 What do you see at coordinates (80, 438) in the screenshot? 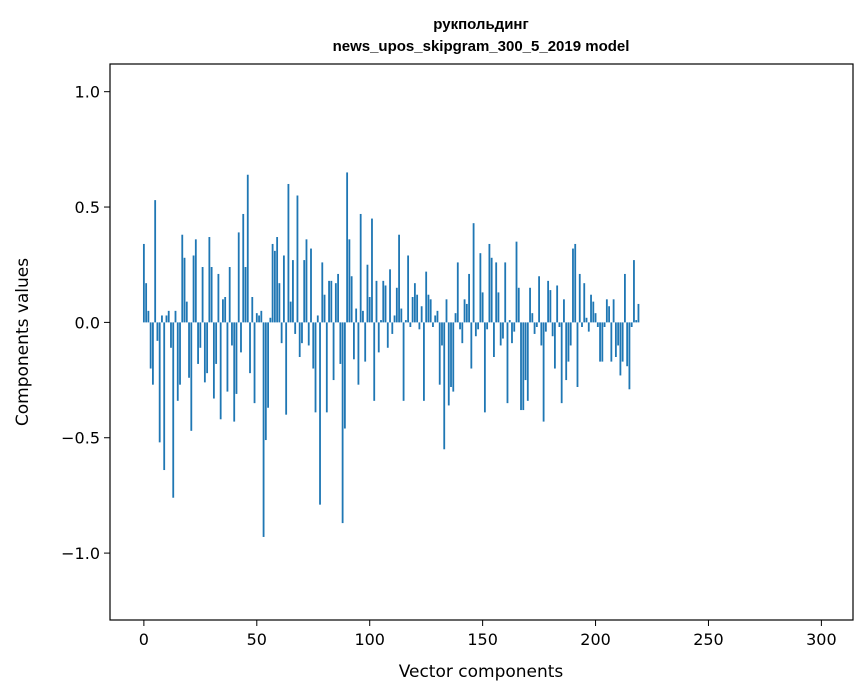
I see `y-tick-label: −0.5` at bounding box center [80, 438].